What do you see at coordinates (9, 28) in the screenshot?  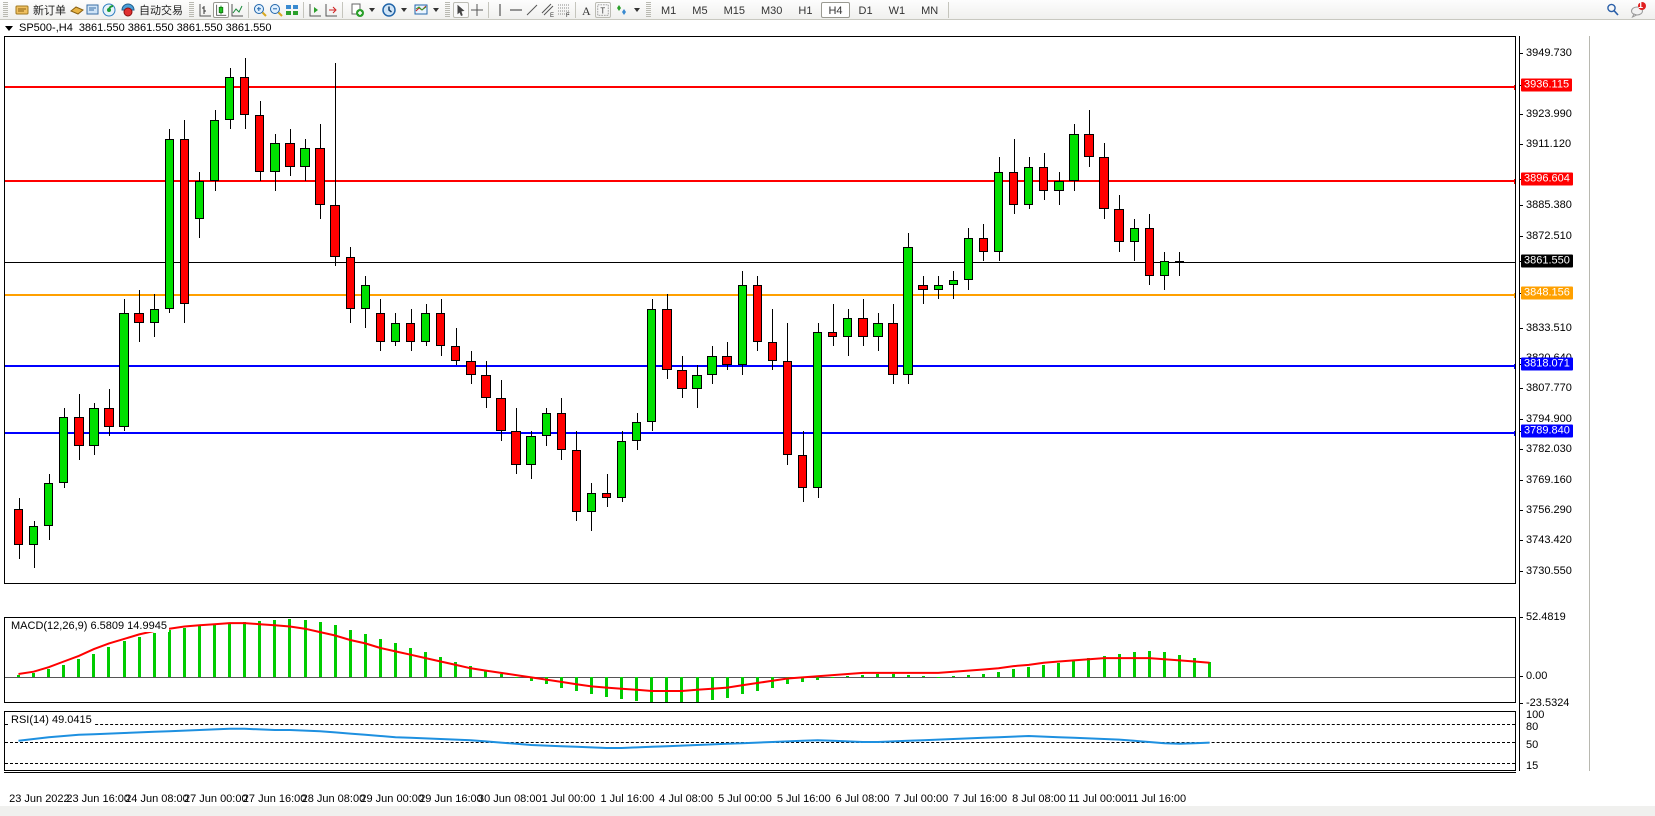 I see `chart-menu-caret-icon` at bounding box center [9, 28].